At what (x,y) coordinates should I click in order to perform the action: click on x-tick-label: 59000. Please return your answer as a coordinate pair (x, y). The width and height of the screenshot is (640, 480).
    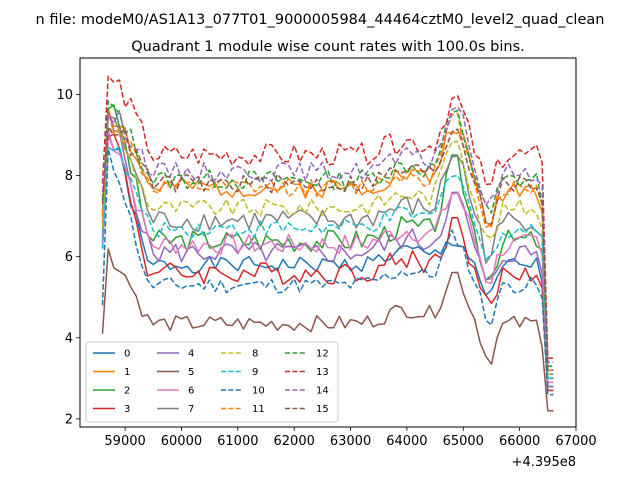
    Looking at the image, I should click on (124, 441).